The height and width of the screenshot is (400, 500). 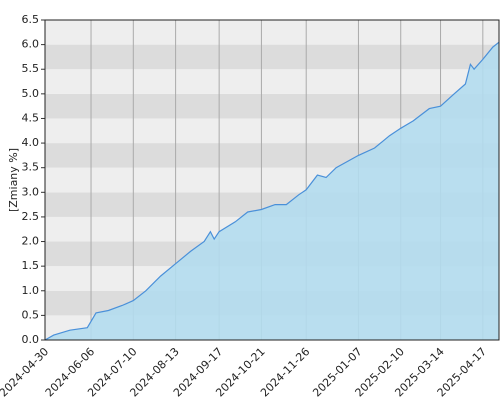 I want to click on y-tick-label: 1.5, so click(x=31, y=265).